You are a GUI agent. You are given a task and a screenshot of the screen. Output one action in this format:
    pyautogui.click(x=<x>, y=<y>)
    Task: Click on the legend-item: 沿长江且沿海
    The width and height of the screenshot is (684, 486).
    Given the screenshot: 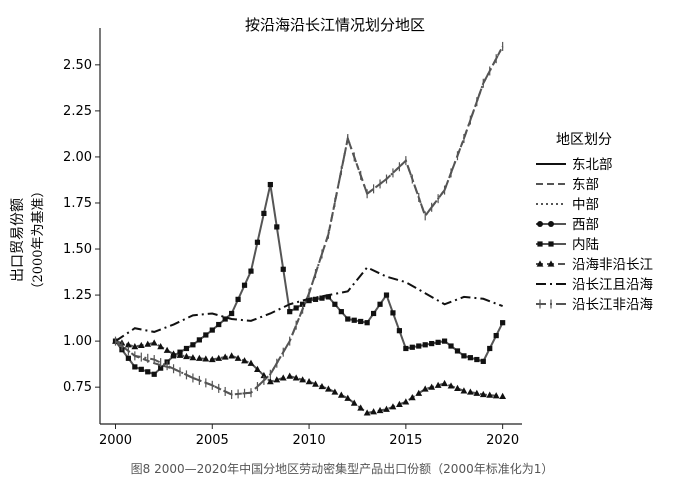 What is the action you would take?
    pyautogui.click(x=594, y=285)
    